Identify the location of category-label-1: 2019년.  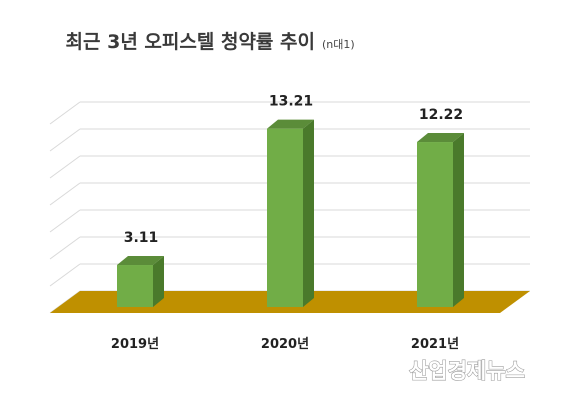
(135, 344).